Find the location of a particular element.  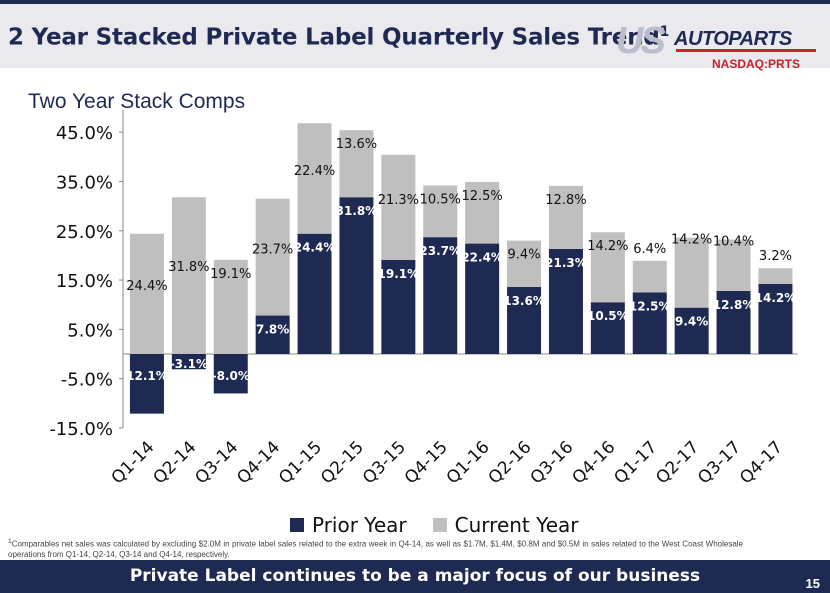

y-tick-label: -5.0% is located at coordinates (87, 380).